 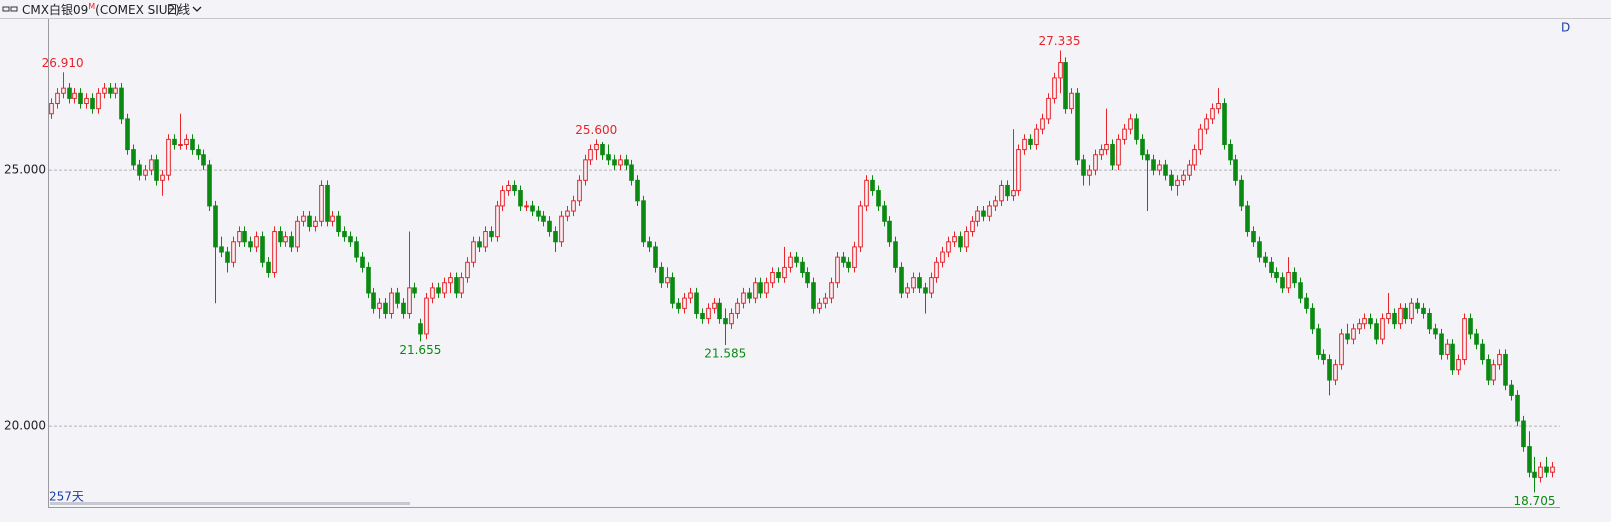 What do you see at coordinates (25, 170) in the screenshot?
I see `y-tick-label: 25.000` at bounding box center [25, 170].